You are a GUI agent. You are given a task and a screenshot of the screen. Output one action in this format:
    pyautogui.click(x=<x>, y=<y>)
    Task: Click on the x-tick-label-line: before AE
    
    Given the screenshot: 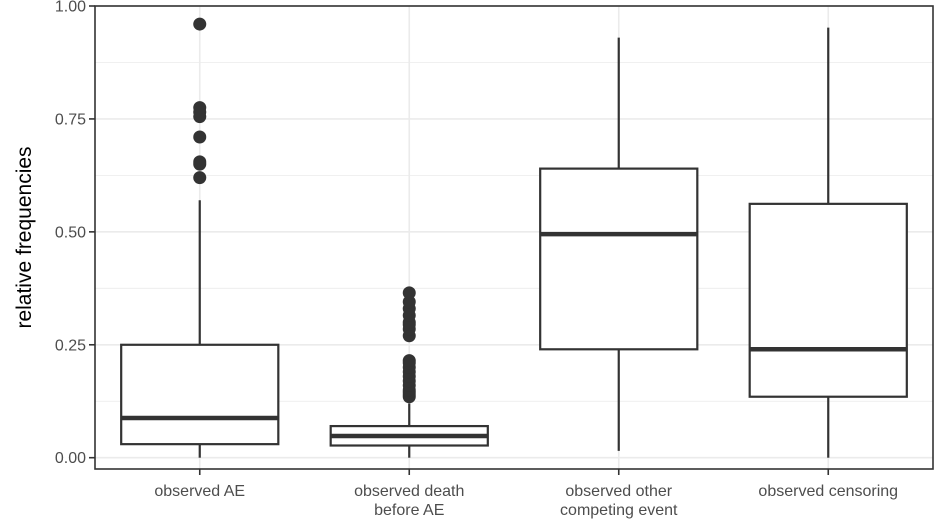 What is the action you would take?
    pyautogui.click(x=409, y=510)
    